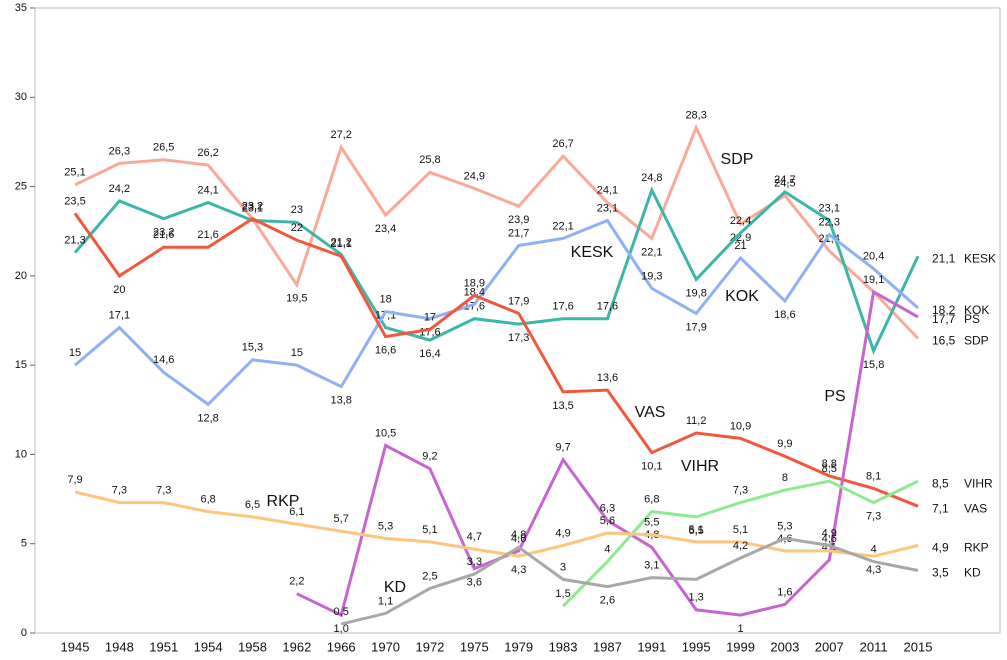 Image resolution: width=1007 pixels, height=660 pixels. Describe the element at coordinates (385, 646) in the screenshot. I see `x-tick-label: 1970` at that location.